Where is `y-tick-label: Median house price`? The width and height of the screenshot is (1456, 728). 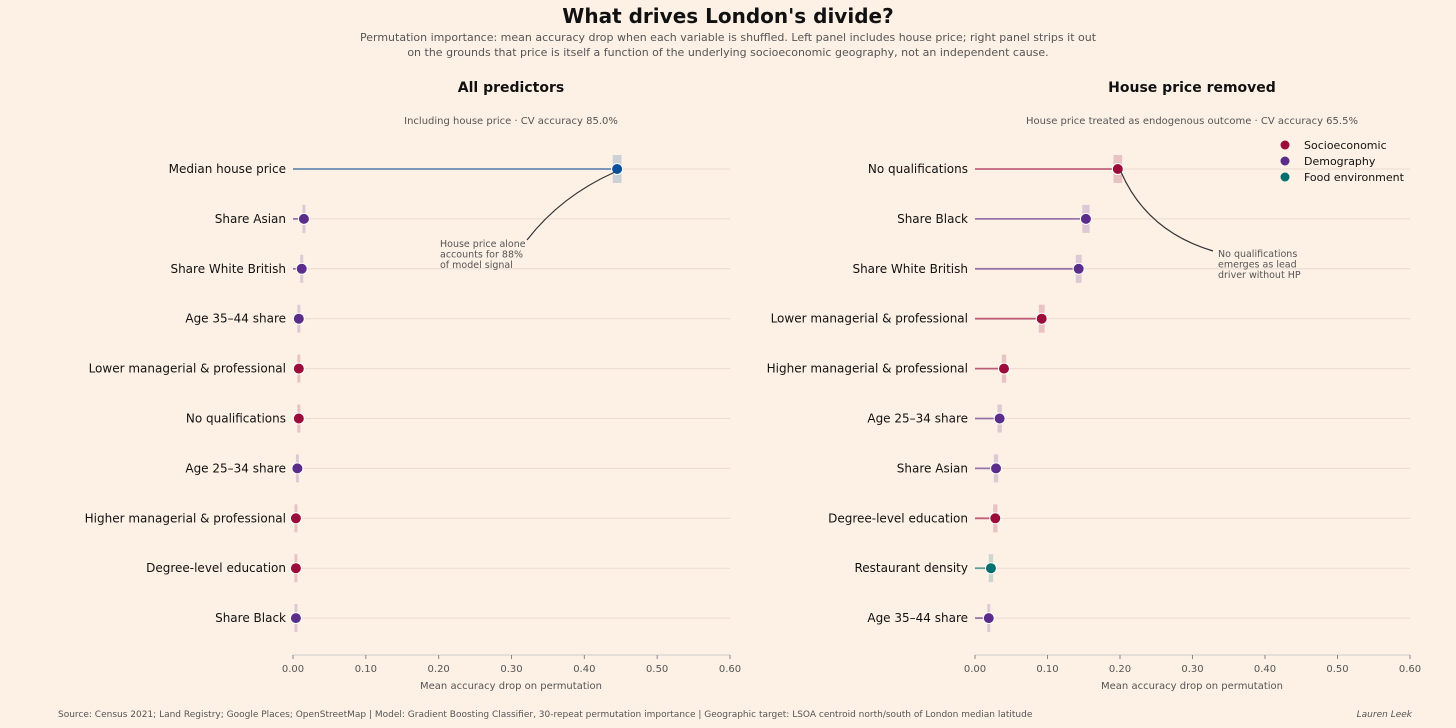
y-tick-label: Median house price is located at coordinates (227, 169).